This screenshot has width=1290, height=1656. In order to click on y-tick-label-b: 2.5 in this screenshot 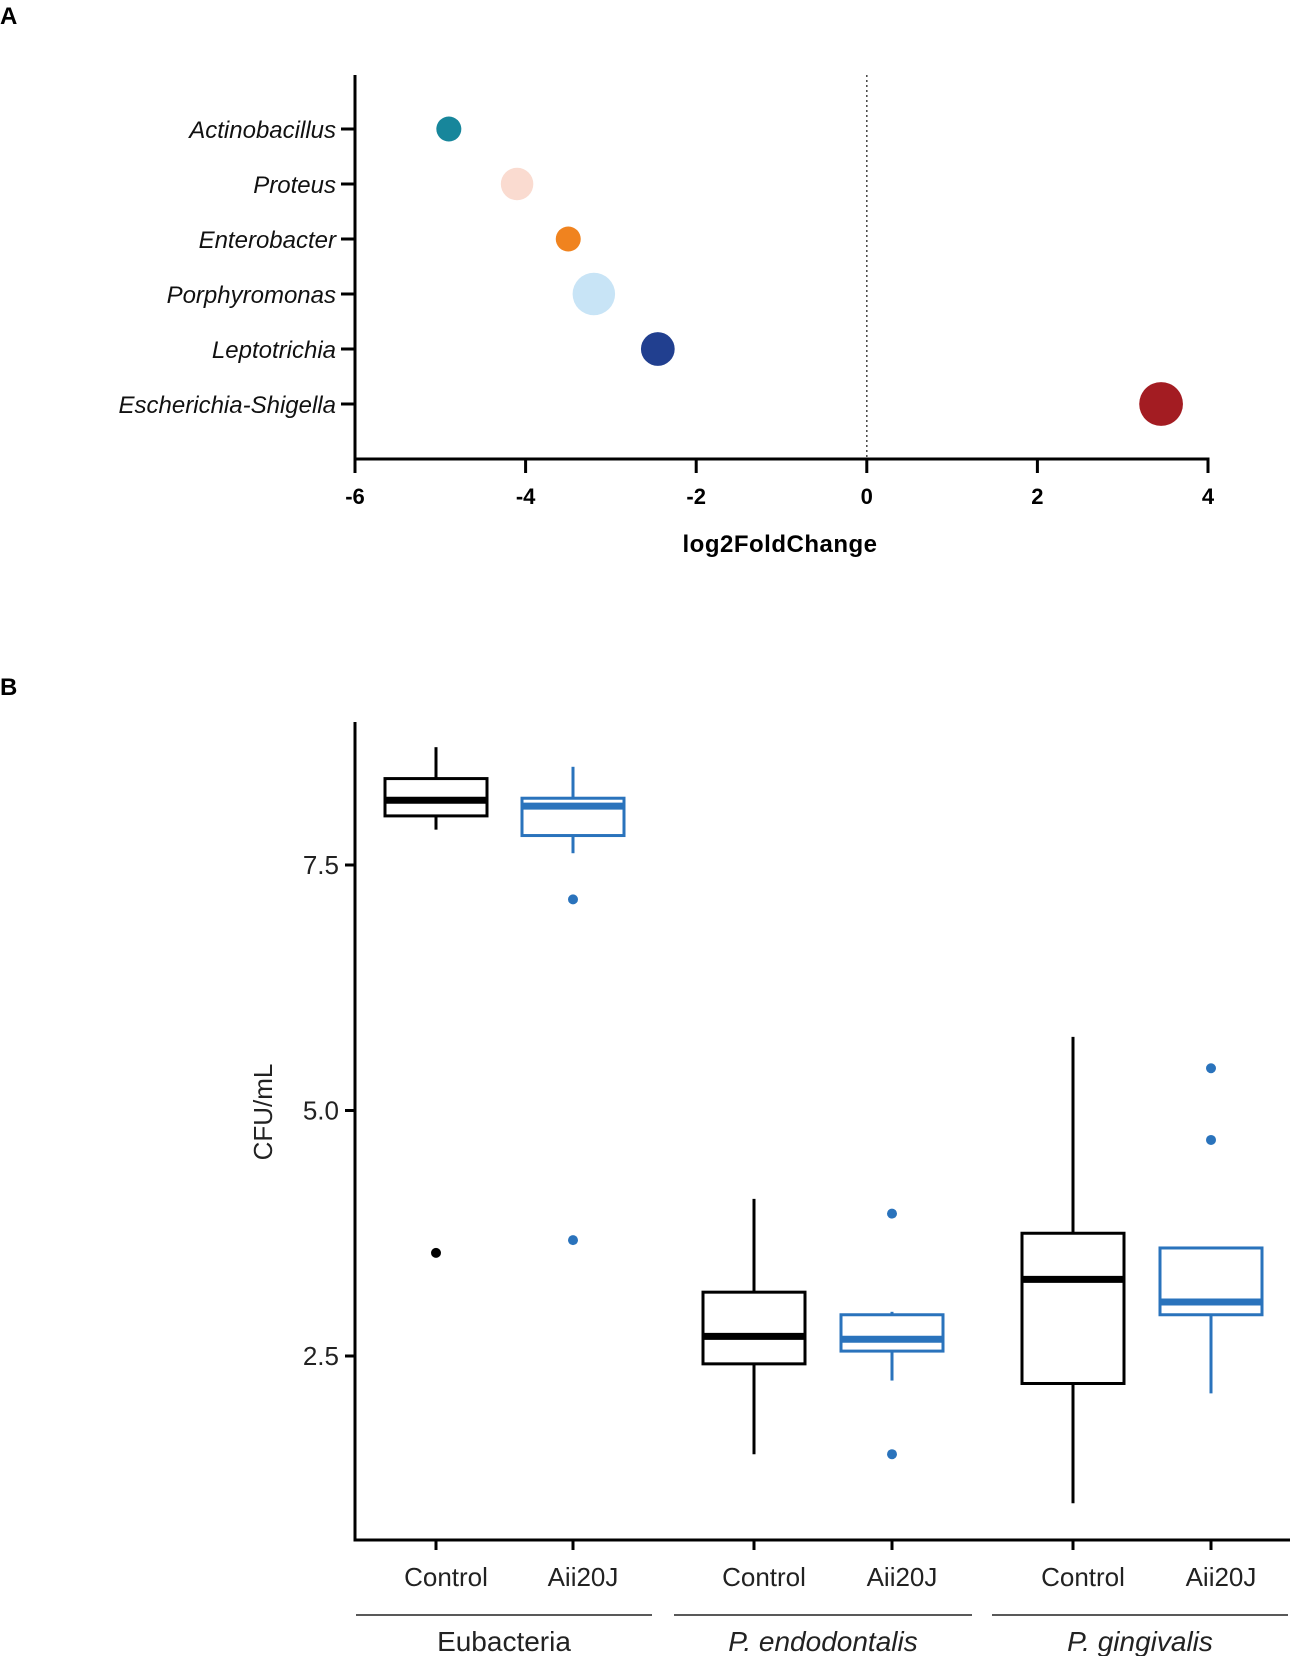, I will do `click(321, 1356)`.